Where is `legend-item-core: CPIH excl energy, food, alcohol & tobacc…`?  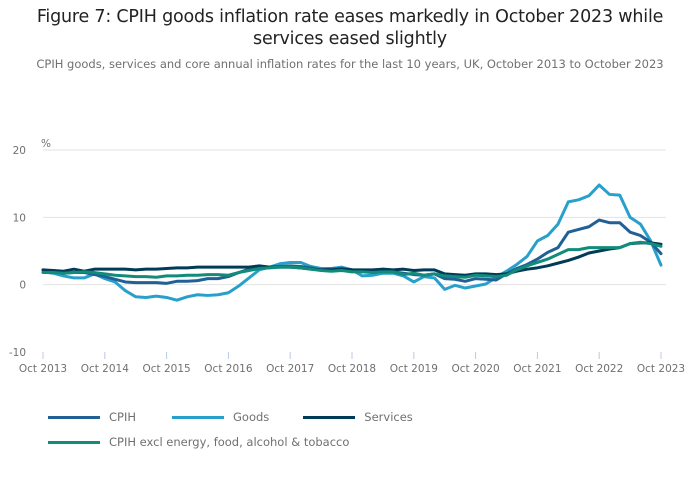
legend-item-core: CPIH excl energy, food, alcohol & tobacc… is located at coordinates (198, 442).